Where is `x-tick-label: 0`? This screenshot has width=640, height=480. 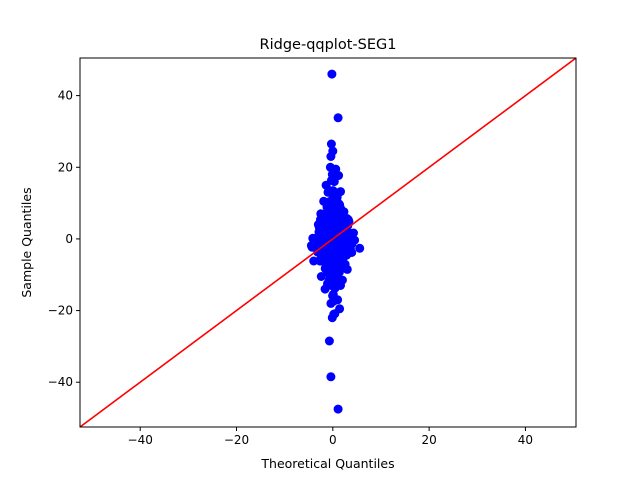
x-tick-label: 0 is located at coordinates (333, 440).